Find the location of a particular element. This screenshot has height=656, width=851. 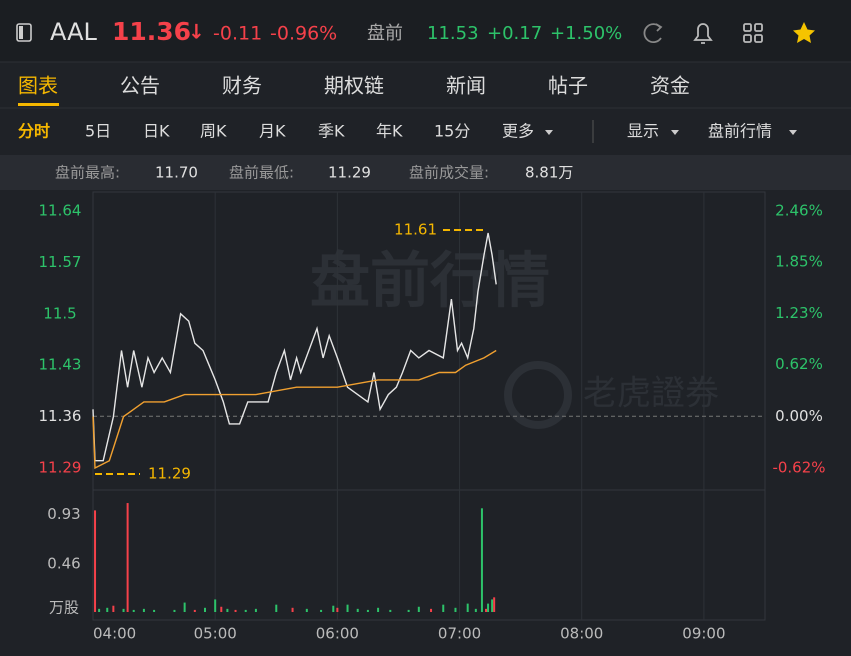

subtab: 15分 is located at coordinates (452, 131).